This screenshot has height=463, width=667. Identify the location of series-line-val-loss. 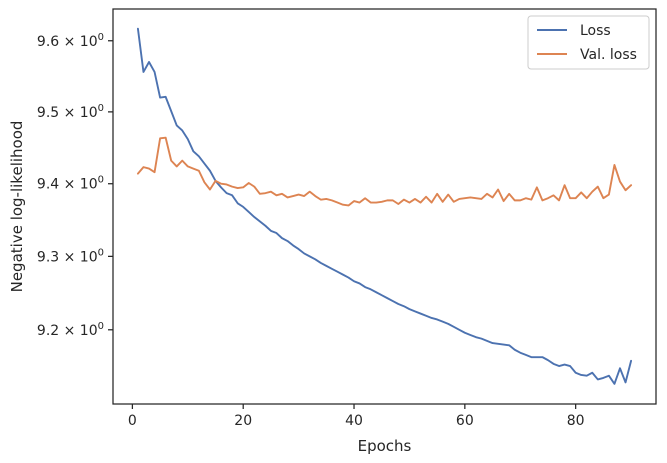
(384, 171).